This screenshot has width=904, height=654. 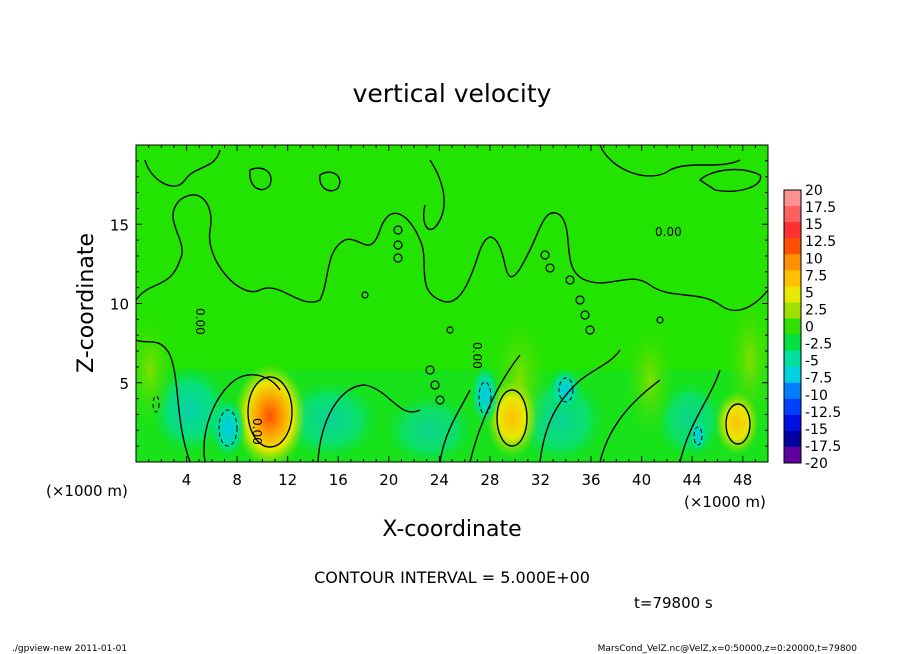 What do you see at coordinates (823, 447) in the screenshot?
I see `colorbar-label: -17.5` at bounding box center [823, 447].